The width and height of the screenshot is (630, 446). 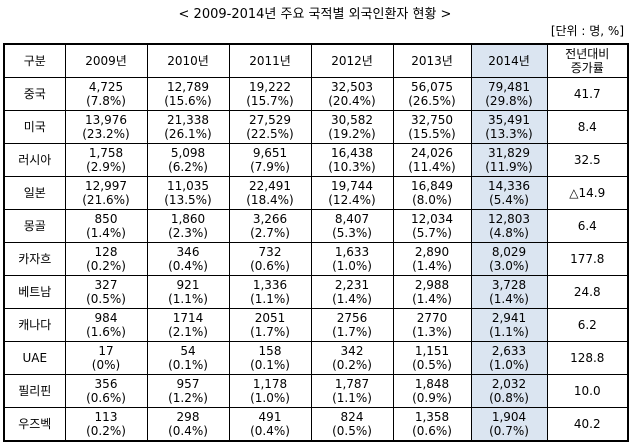 I want to click on data-cell: 2,988 (1.4%), so click(x=432, y=292).